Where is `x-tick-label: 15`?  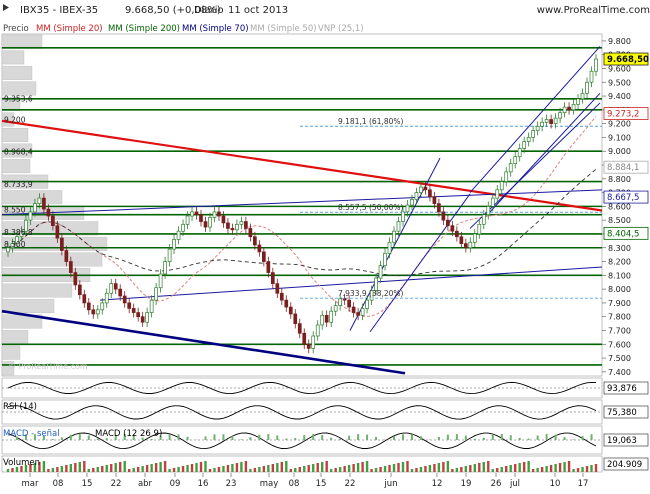 x-tick-label: 15 is located at coordinates (321, 484).